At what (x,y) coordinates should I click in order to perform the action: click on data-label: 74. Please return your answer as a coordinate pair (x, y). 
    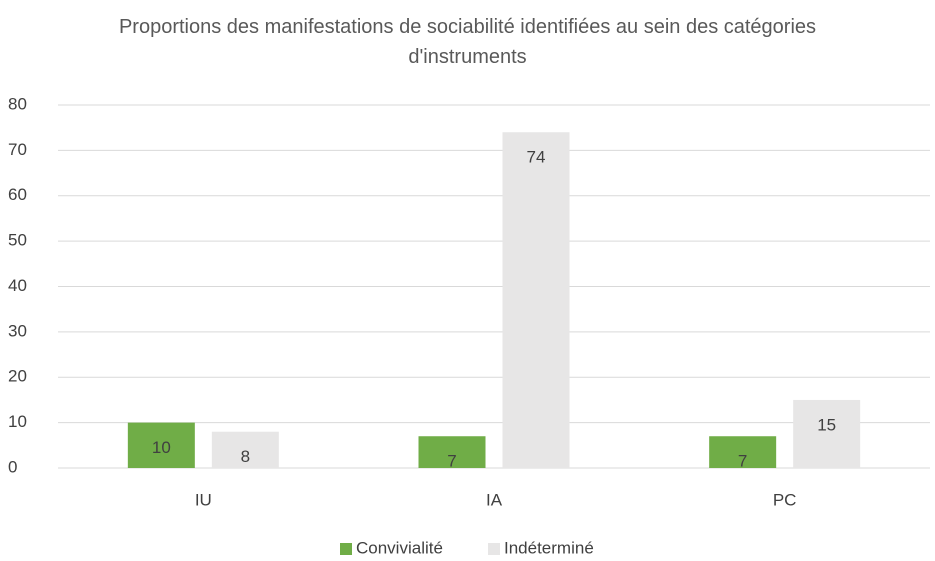
    Looking at the image, I should click on (536, 157).